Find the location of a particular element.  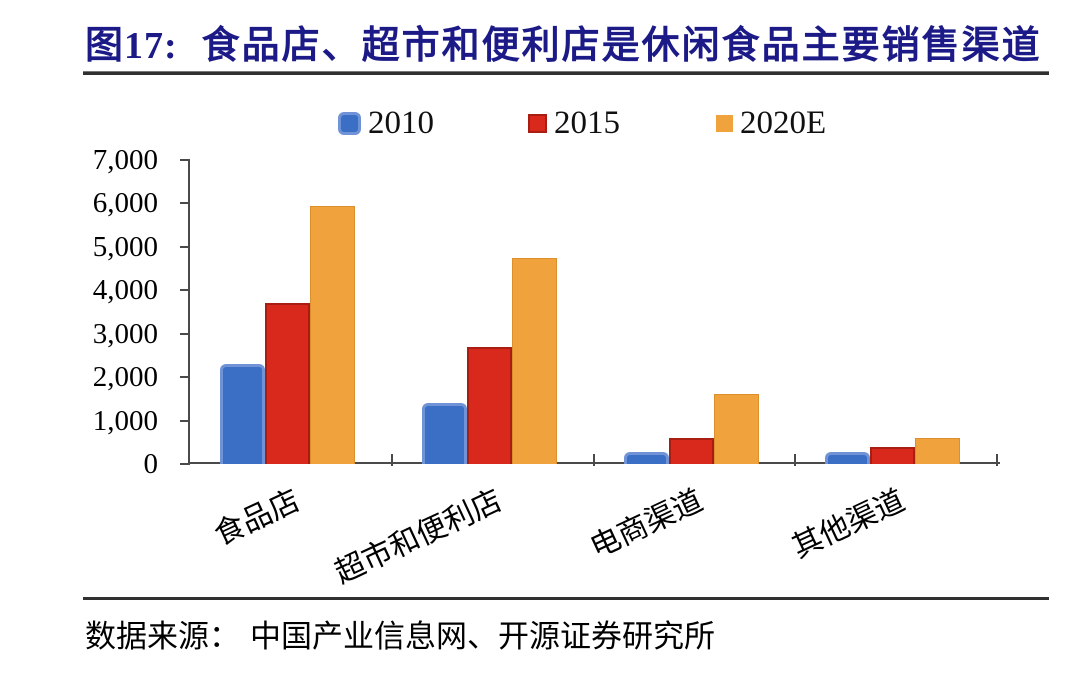

legend-label: 2015 is located at coordinates (587, 122).